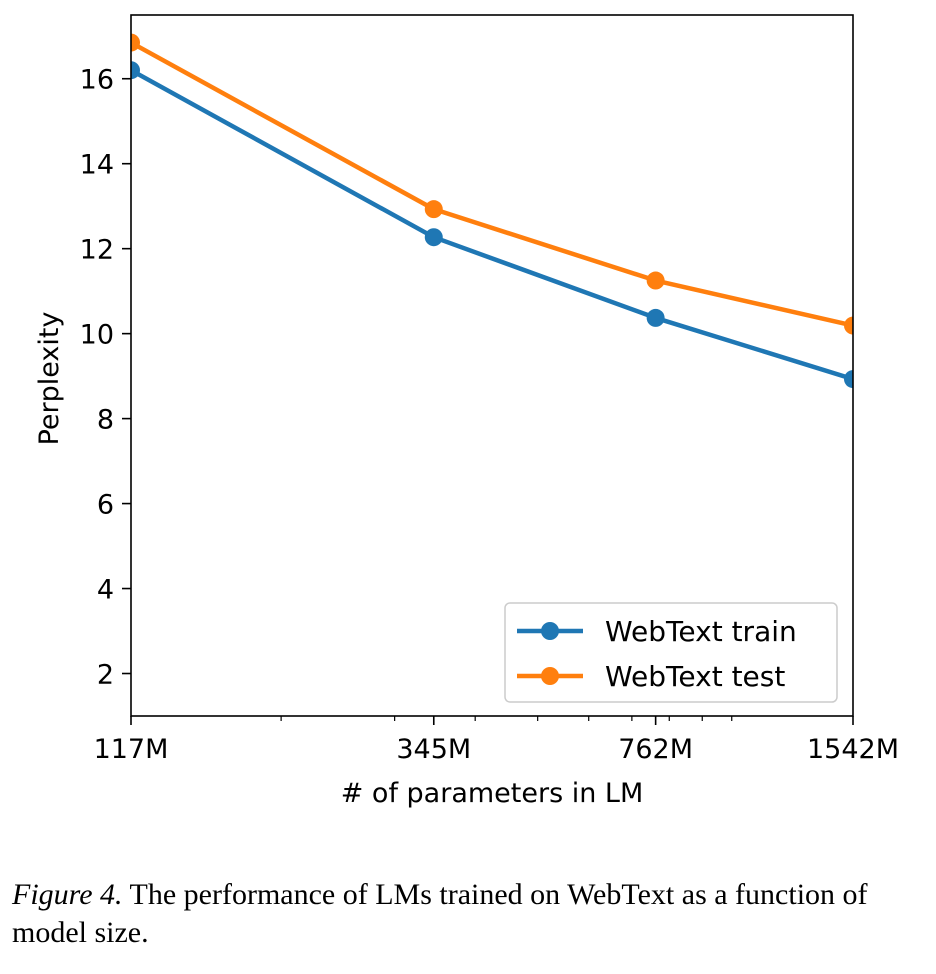 Image resolution: width=936 pixels, height=974 pixels. Describe the element at coordinates (131, 749) in the screenshot. I see `x-tick-label: 117M` at that location.